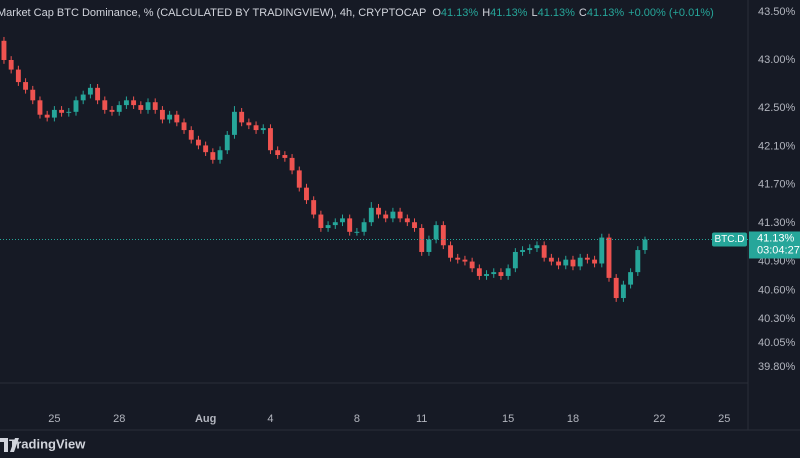  Describe the element at coordinates (534, 13) in the screenshot. I see `ohlc-label: L` at that location.